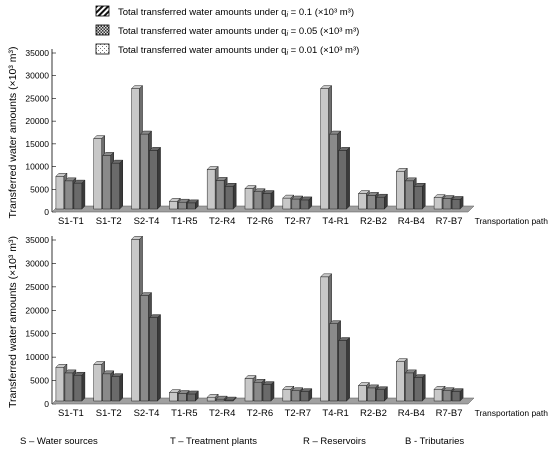  Describe the element at coordinates (335, 413) in the screenshot. I see `x-category-label: T4-R1` at that location.